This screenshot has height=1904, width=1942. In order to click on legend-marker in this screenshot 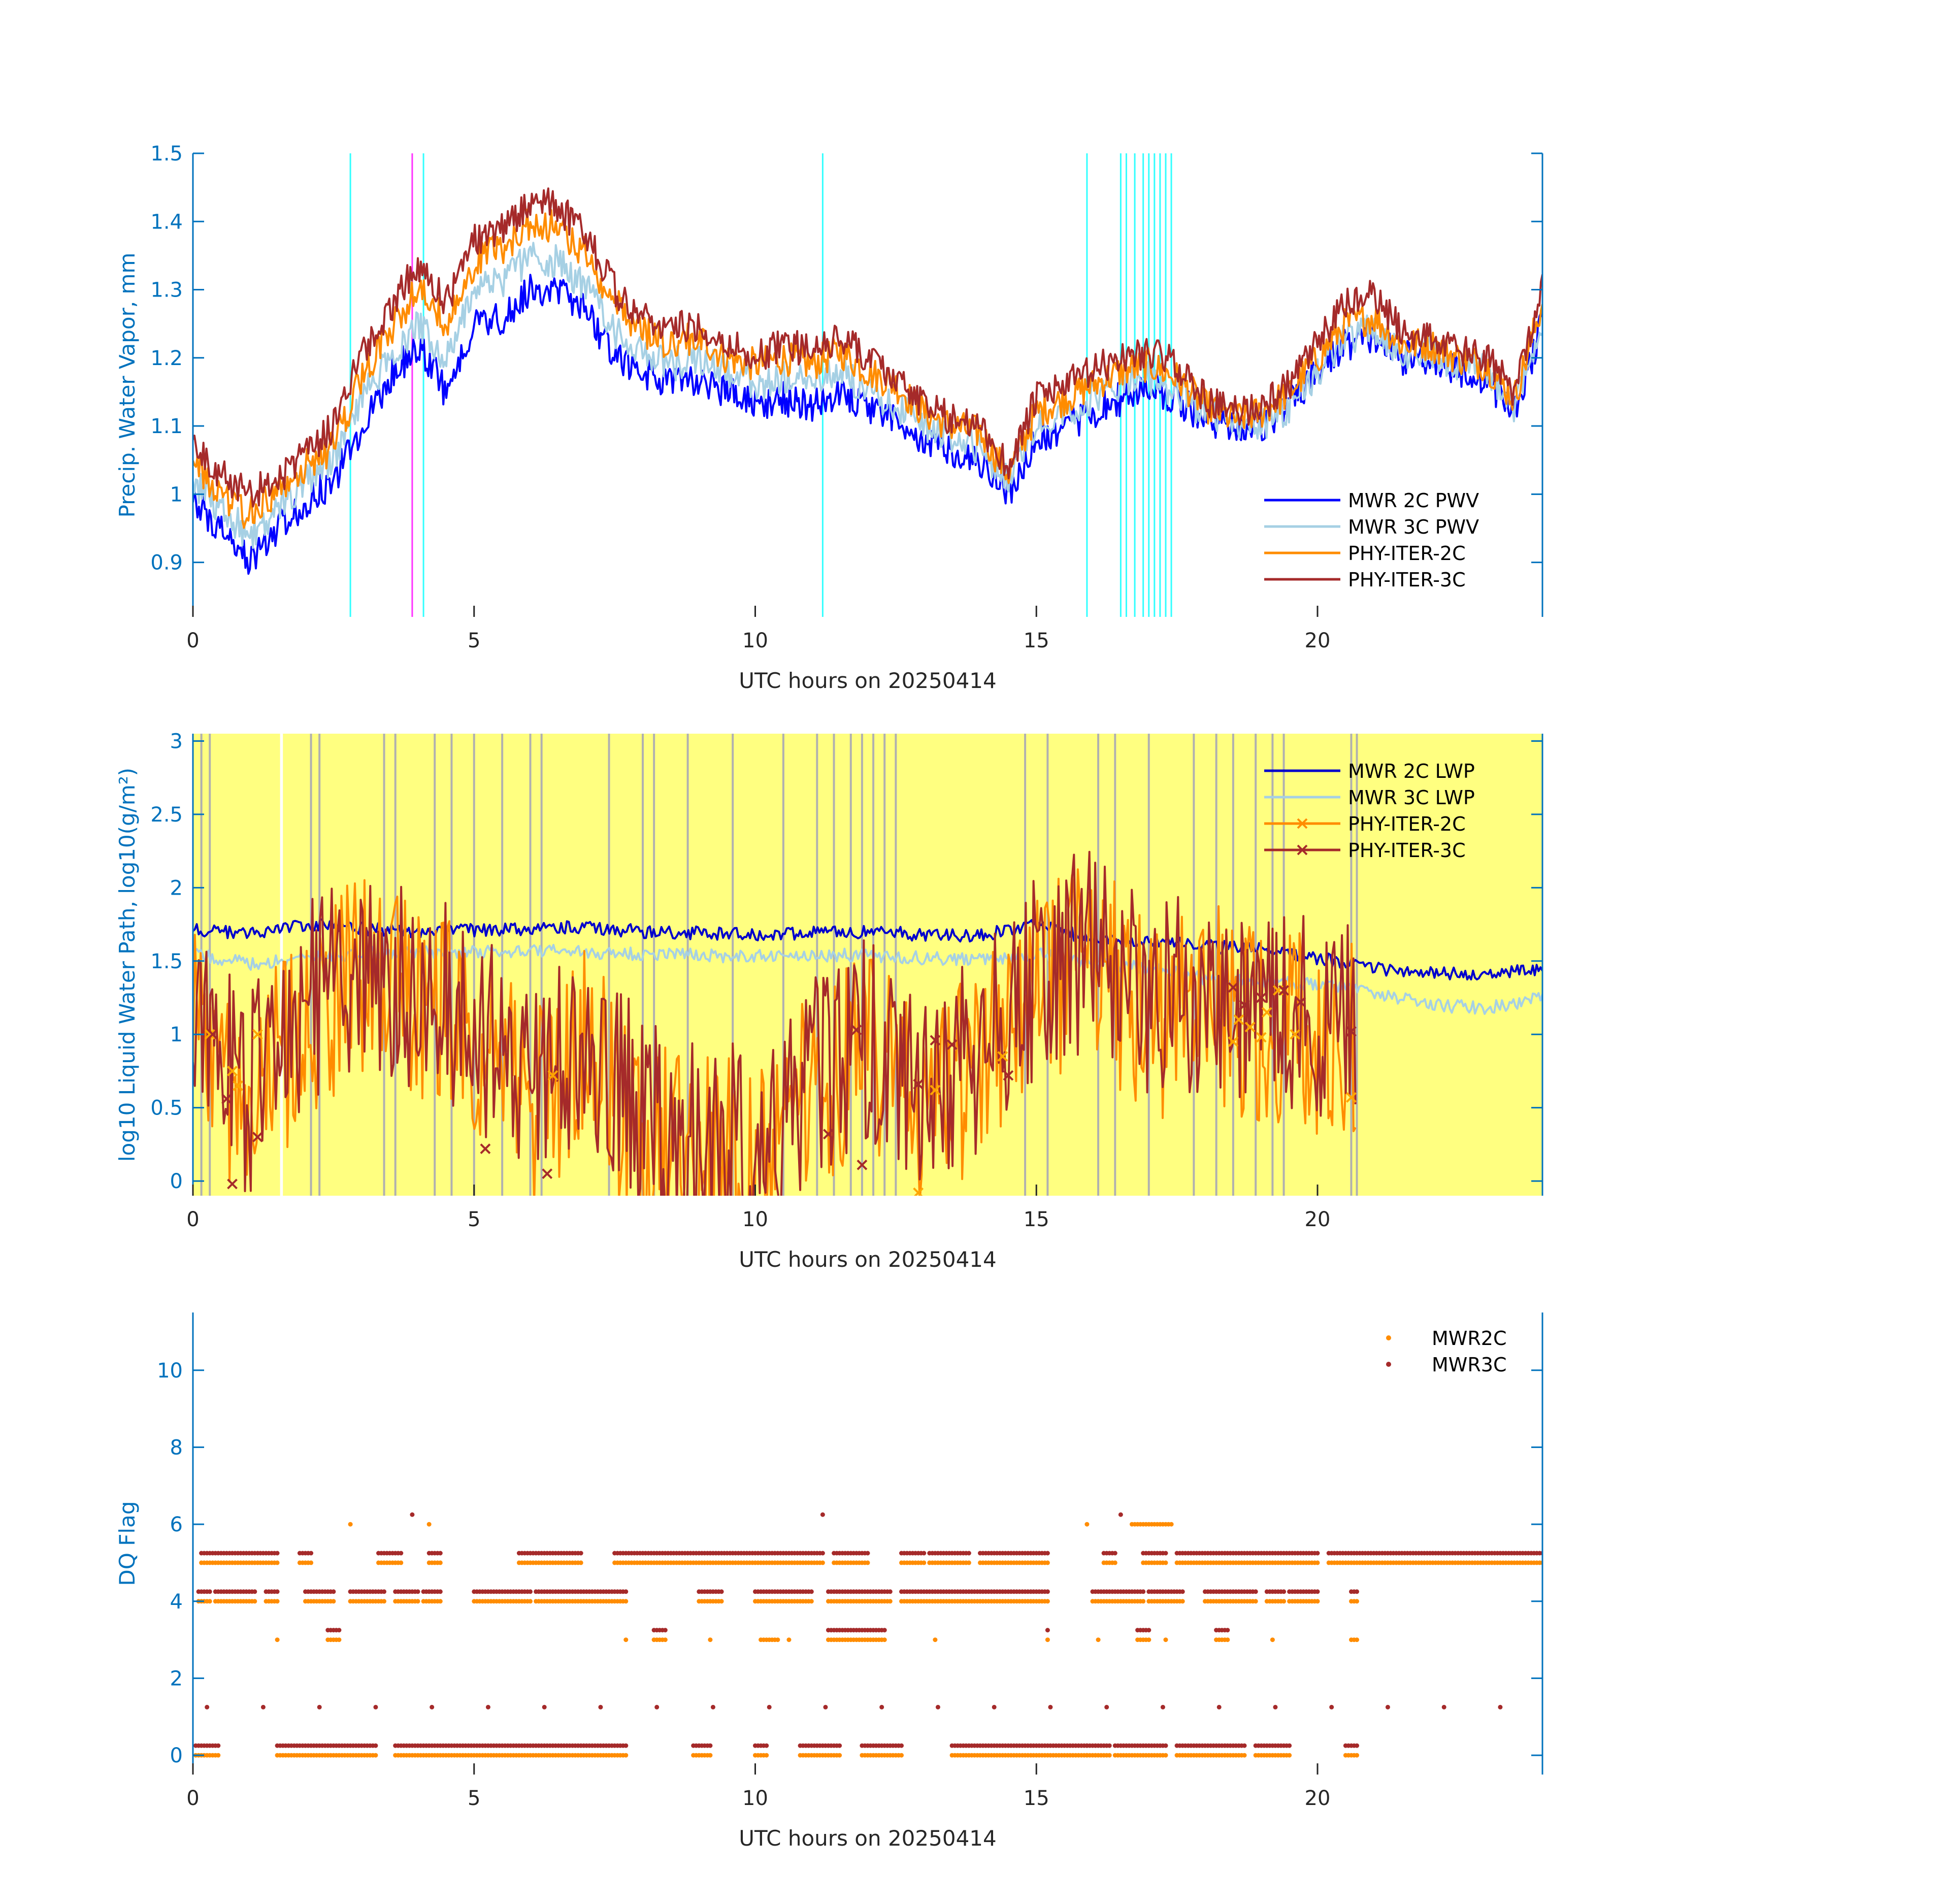, I will do `click(1302, 850)`.